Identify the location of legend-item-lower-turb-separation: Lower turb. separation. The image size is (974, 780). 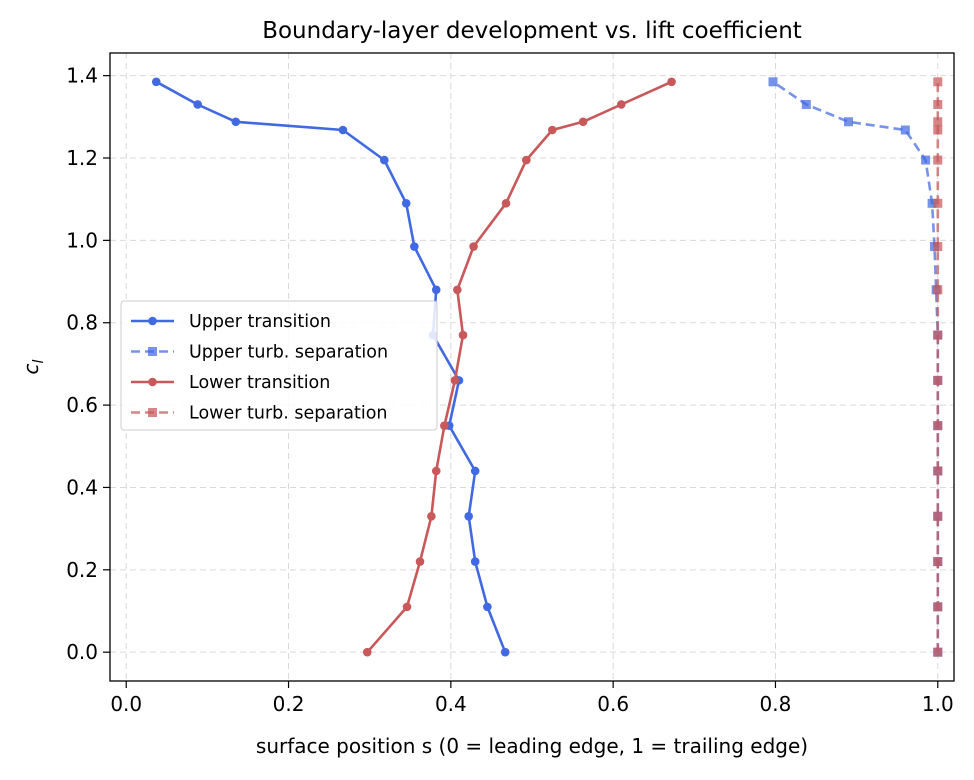
(259, 414).